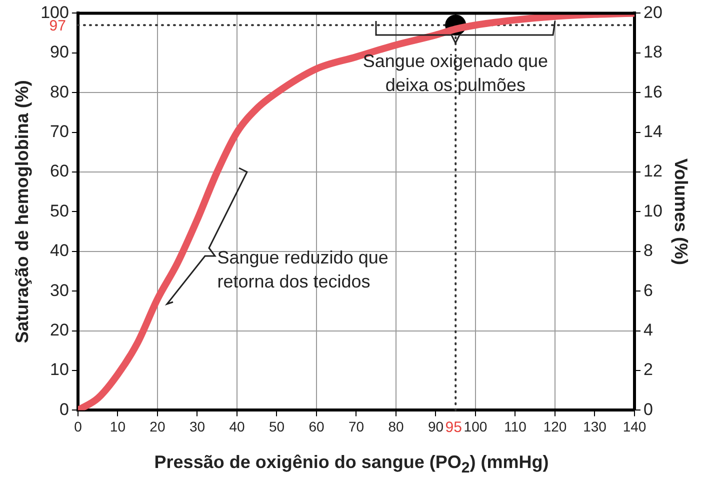 This screenshot has width=703, height=479. What do you see at coordinates (59, 250) in the screenshot?
I see `y-tick-label: 40` at bounding box center [59, 250].